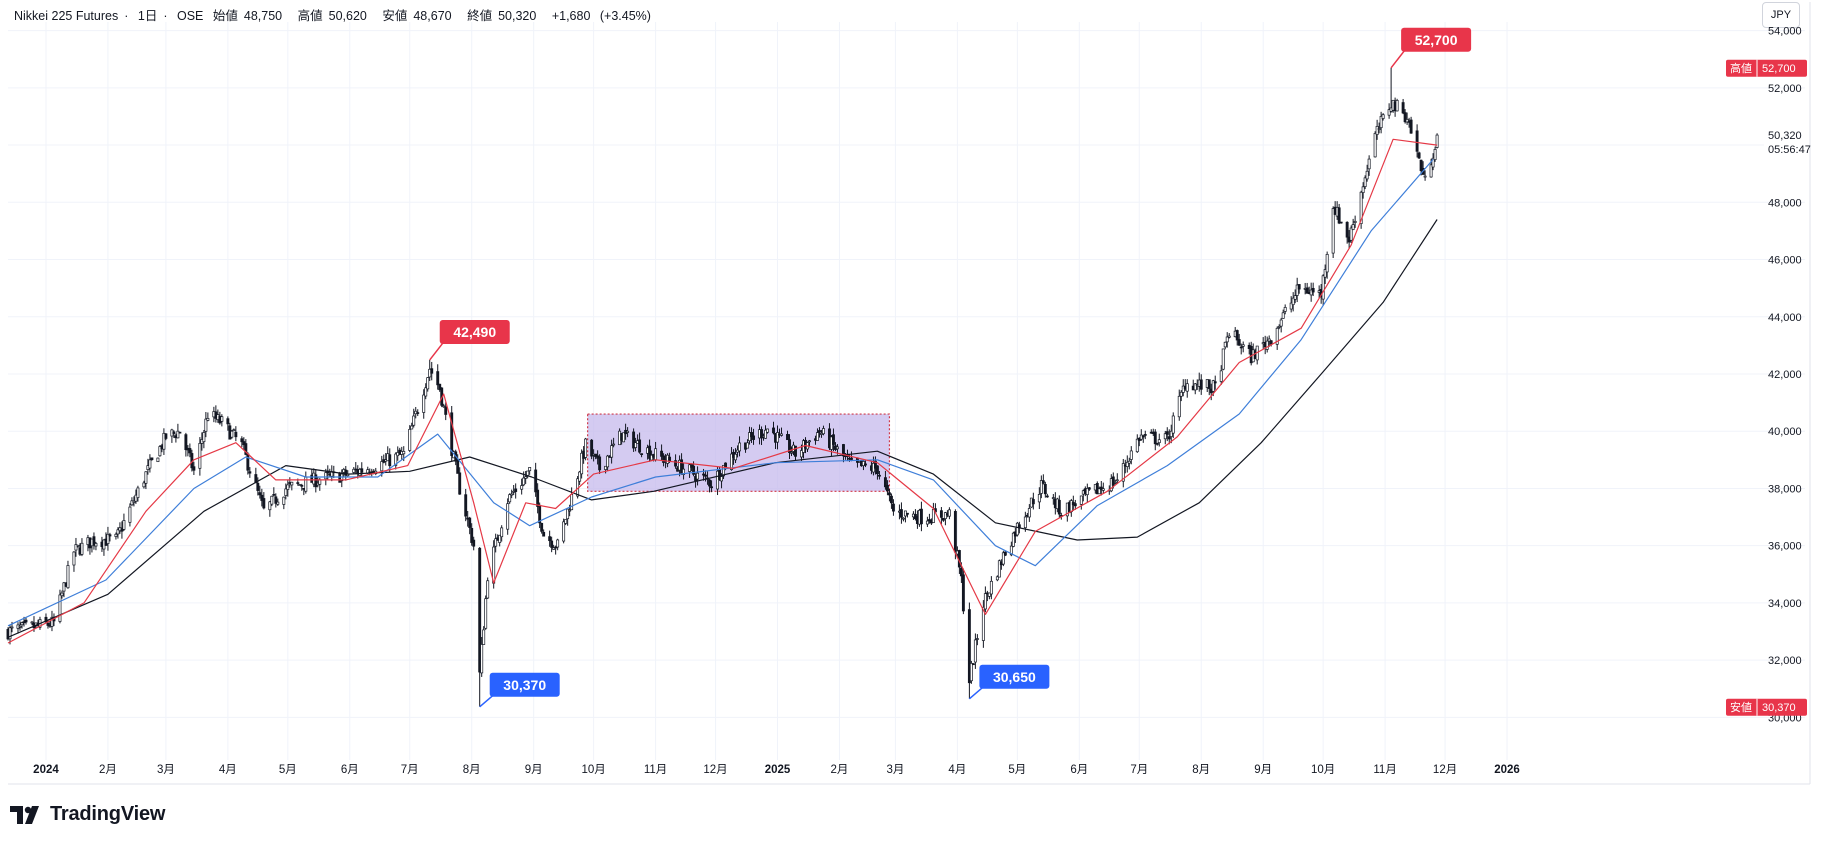 This screenshot has width=1830, height=842. Describe the element at coordinates (225, 16) in the screenshot. I see `open-label: 始値` at that location.